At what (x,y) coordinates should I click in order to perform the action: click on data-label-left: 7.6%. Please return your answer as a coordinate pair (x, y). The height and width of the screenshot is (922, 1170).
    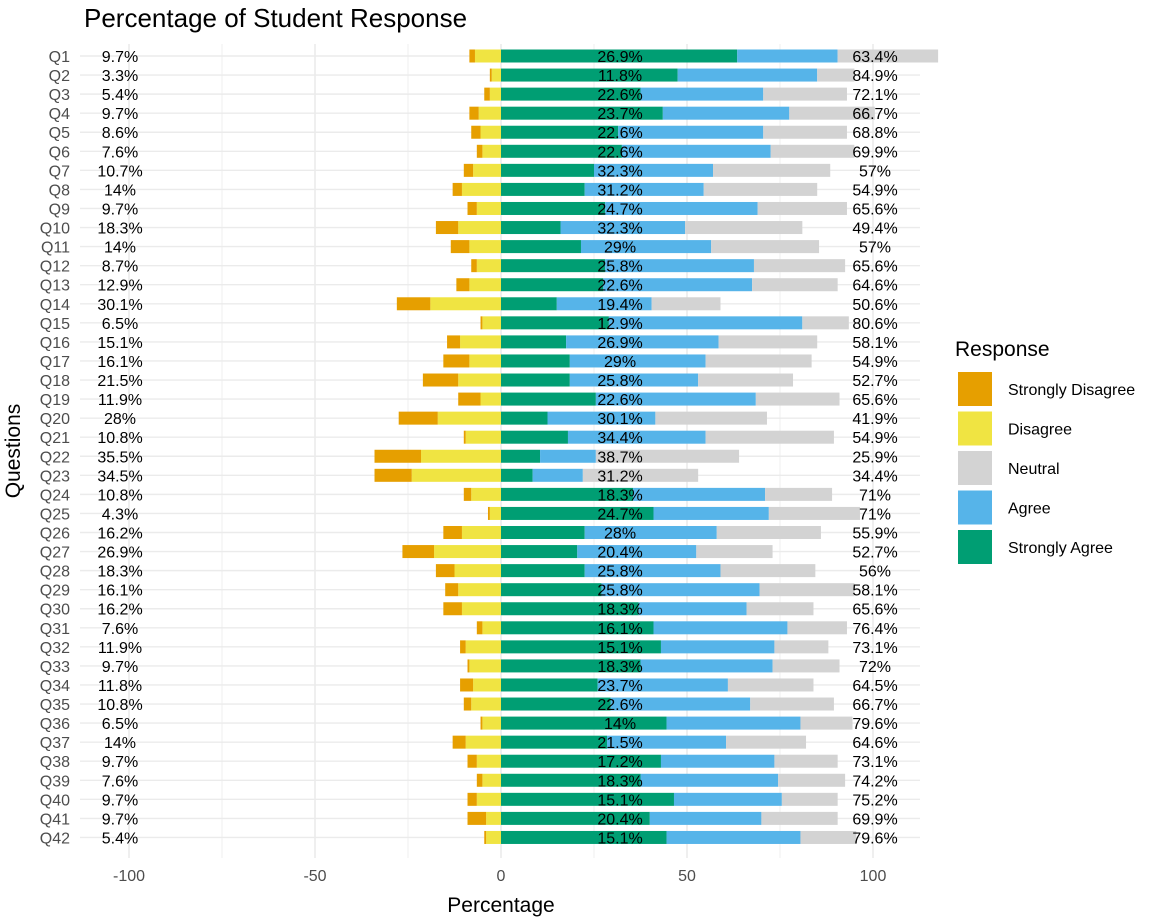
    Looking at the image, I should click on (120, 781).